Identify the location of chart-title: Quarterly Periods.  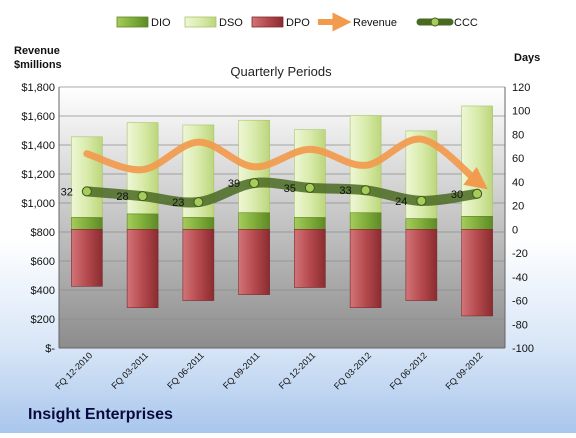
(281, 71).